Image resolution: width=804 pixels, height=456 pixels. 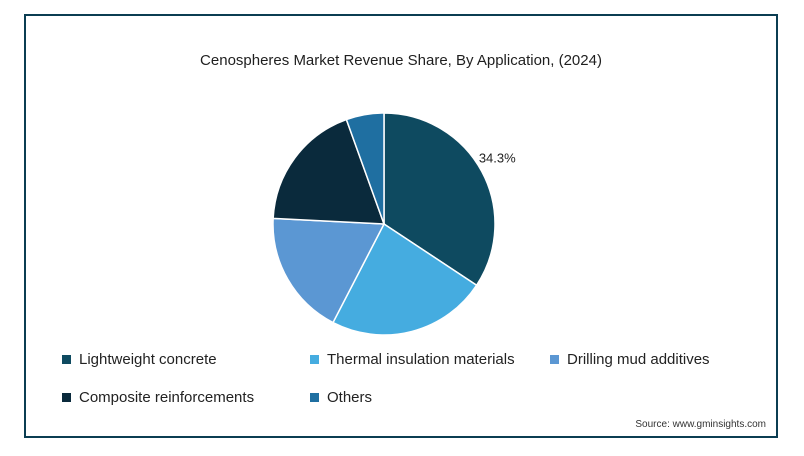 I want to click on pie-chart: 34.3%, so click(x=394, y=224).